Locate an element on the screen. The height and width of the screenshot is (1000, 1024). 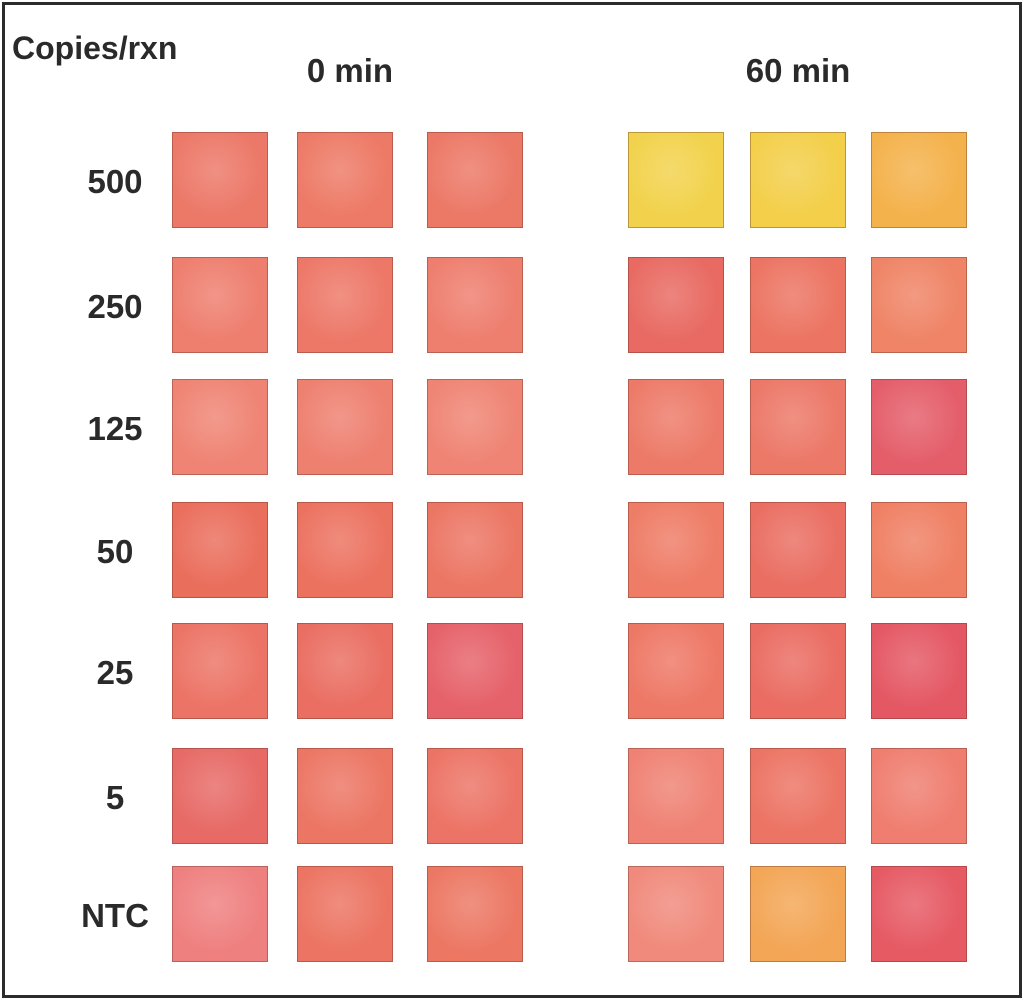
group-header-0min: 0 min is located at coordinates (350, 70).